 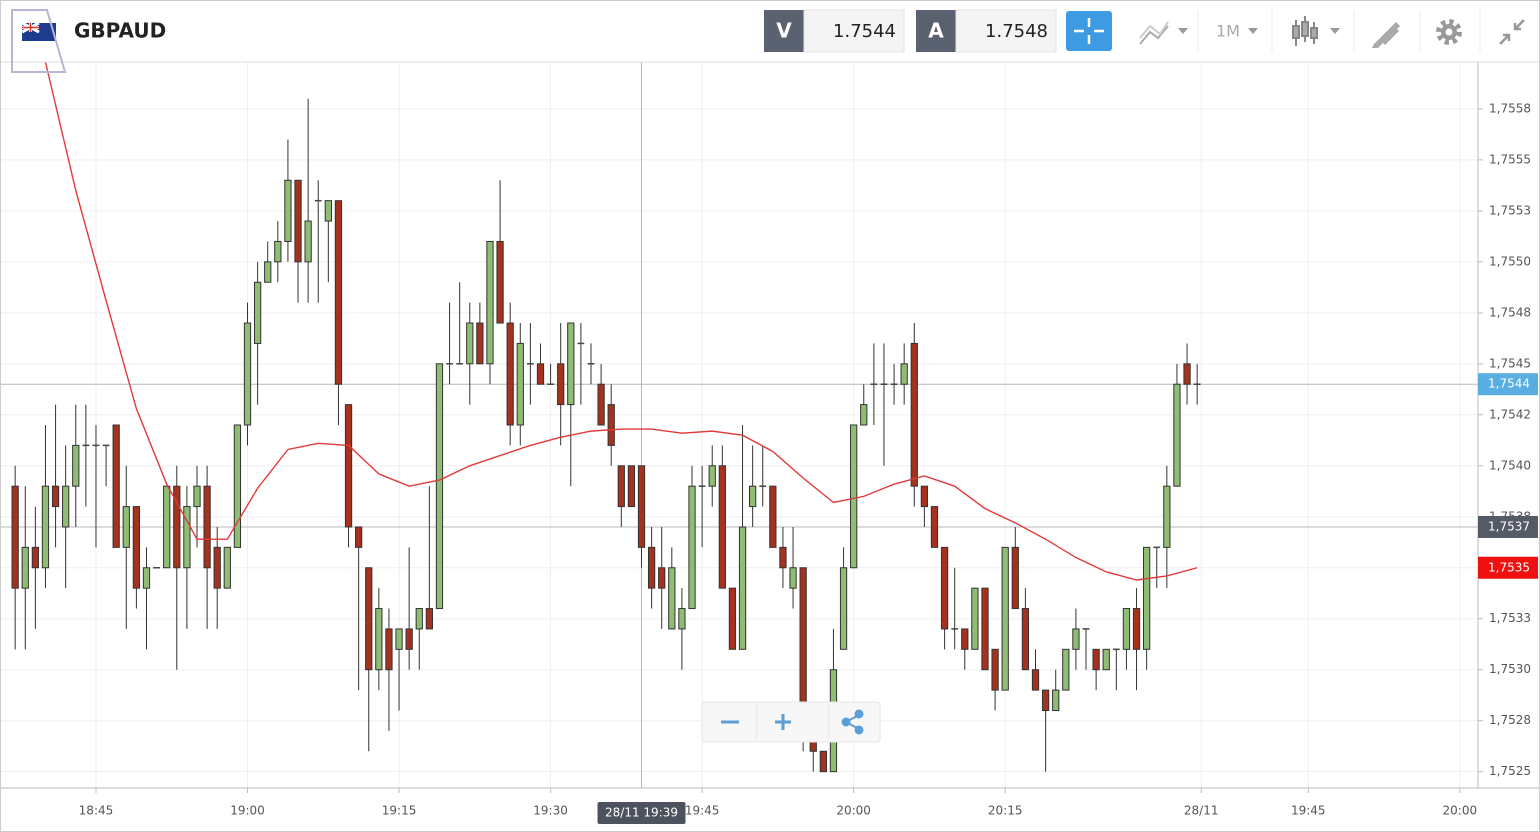 What do you see at coordinates (1016, 31) in the screenshot?
I see `buy-price: 1.7548` at bounding box center [1016, 31].